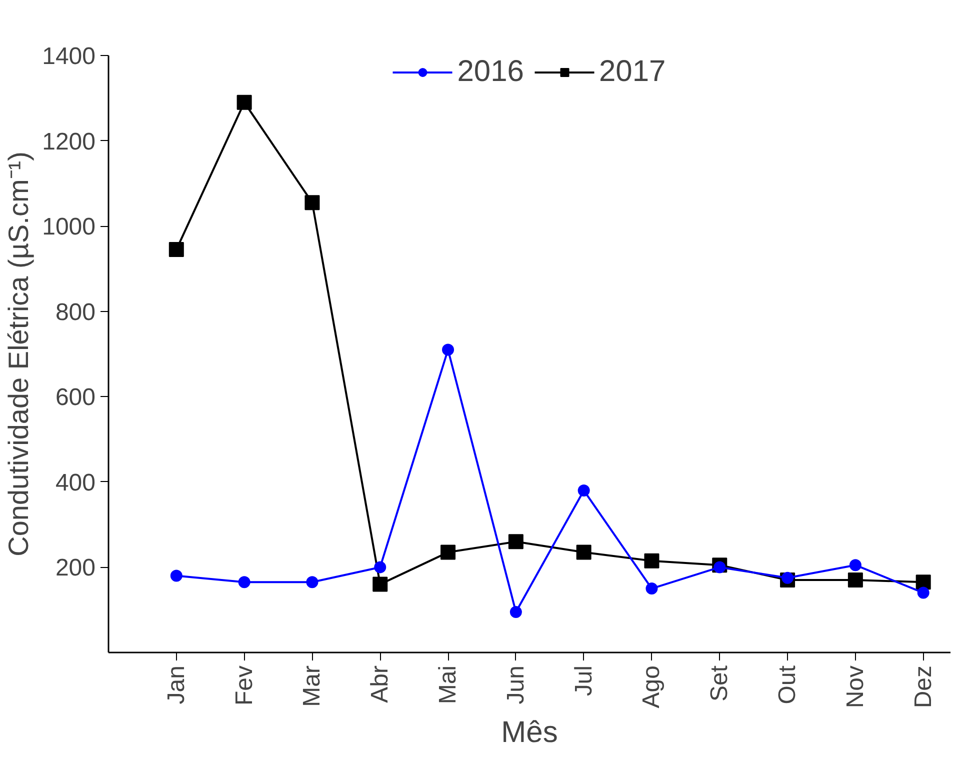 This screenshot has height=760, width=963. What do you see at coordinates (75, 482) in the screenshot?
I see `y-tick-label: 400` at bounding box center [75, 482].